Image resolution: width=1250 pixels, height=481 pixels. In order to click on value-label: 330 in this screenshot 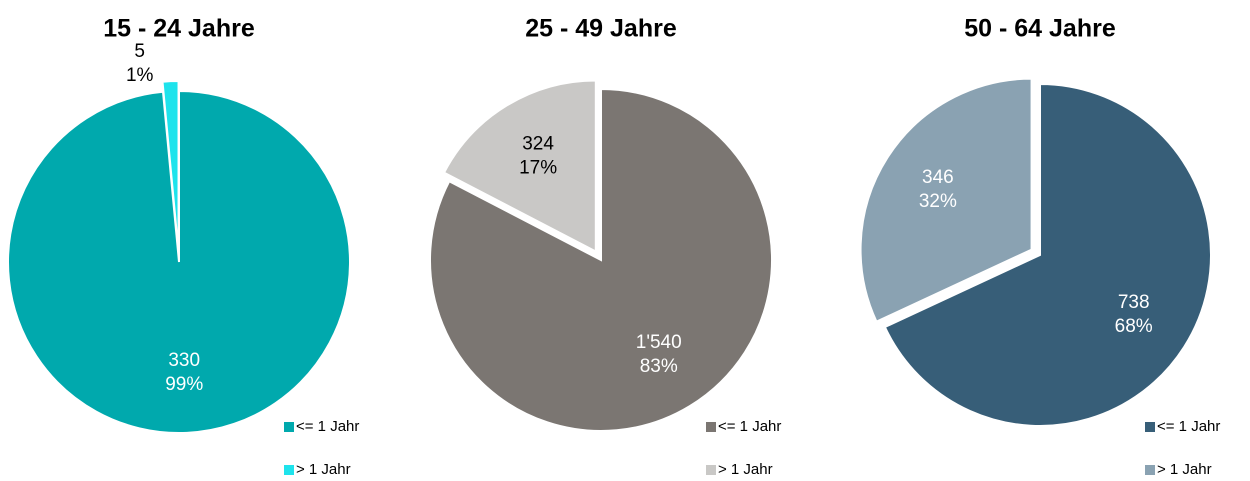, I will do `click(184, 360)`.